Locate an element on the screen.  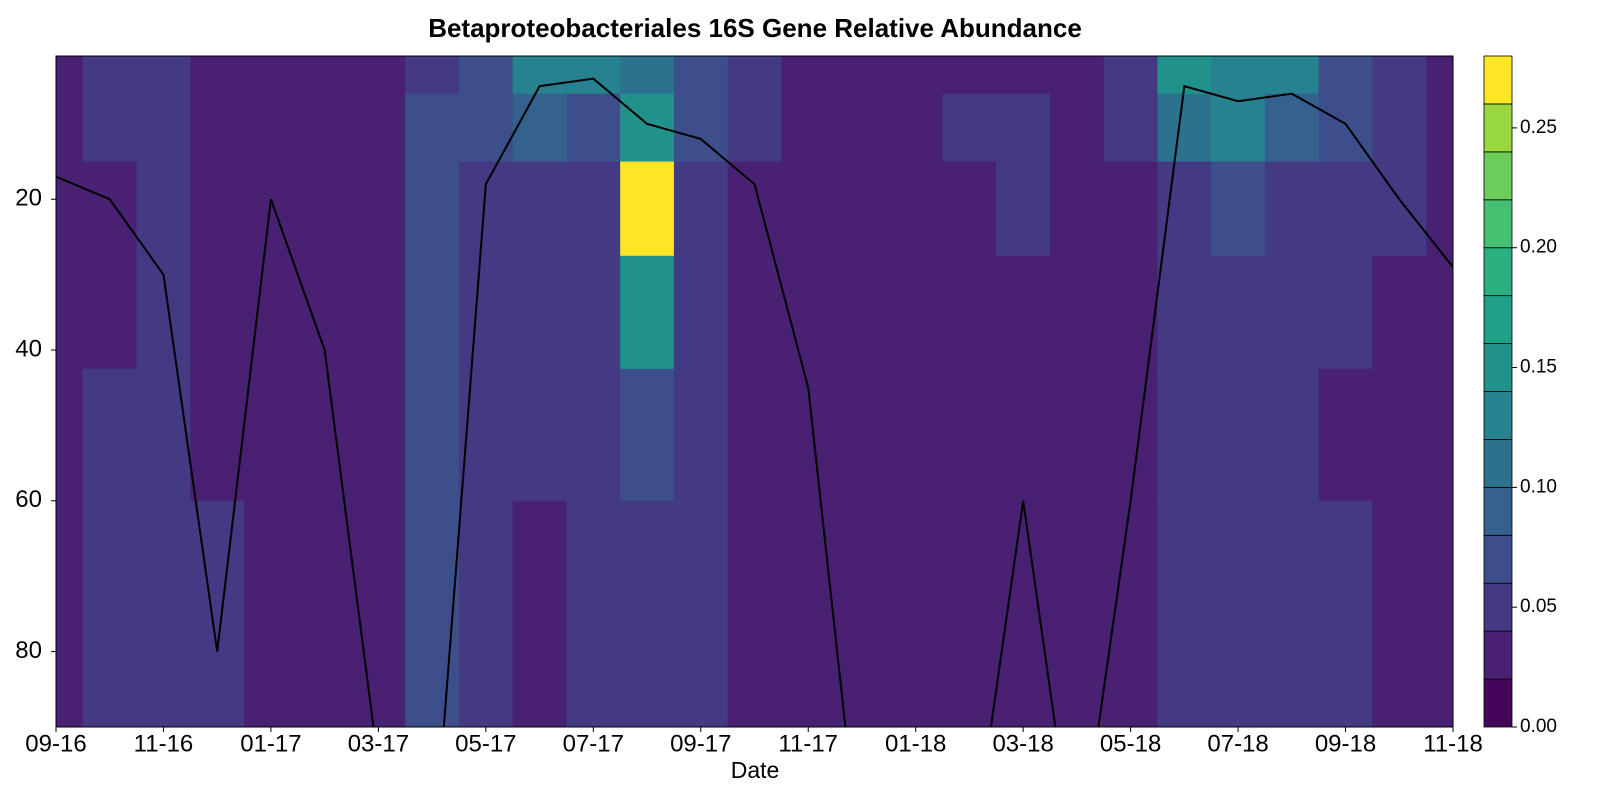
x-tick-label: 07-17 is located at coordinates (593, 743).